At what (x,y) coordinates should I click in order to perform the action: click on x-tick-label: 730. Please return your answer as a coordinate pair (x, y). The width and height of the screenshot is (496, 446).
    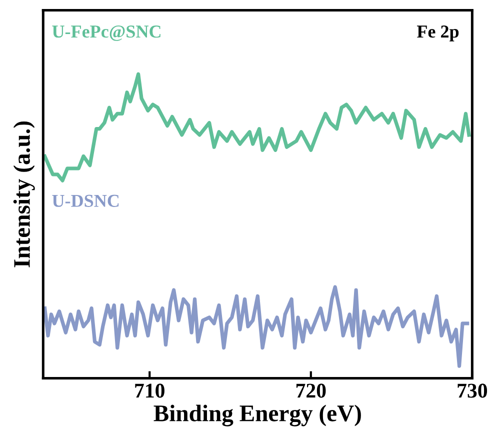
    Looking at the image, I should click on (473, 391).